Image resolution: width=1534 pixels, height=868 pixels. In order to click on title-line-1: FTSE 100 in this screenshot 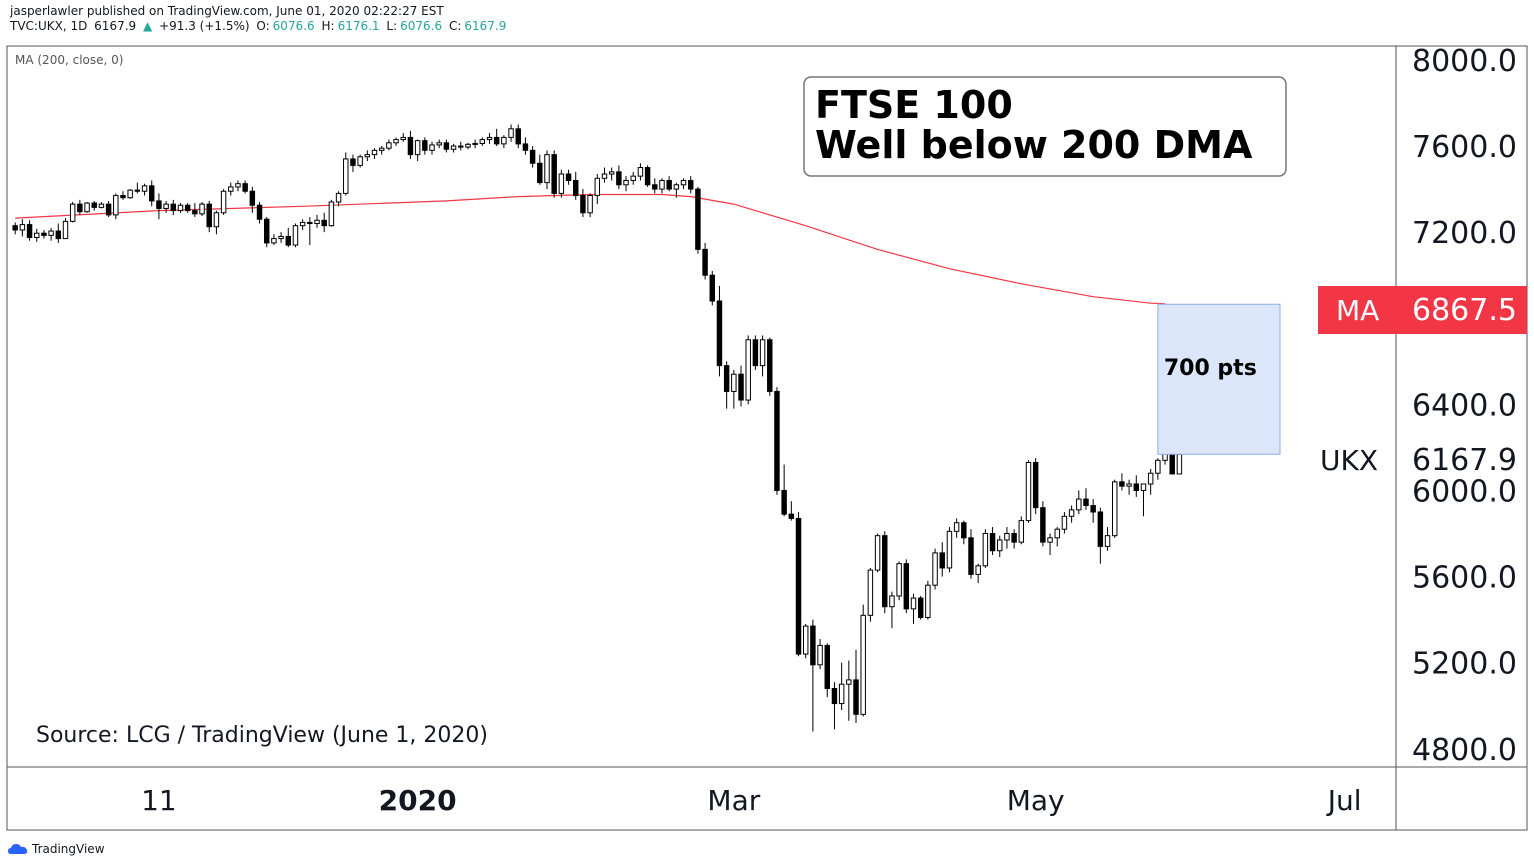, I will do `click(914, 105)`.